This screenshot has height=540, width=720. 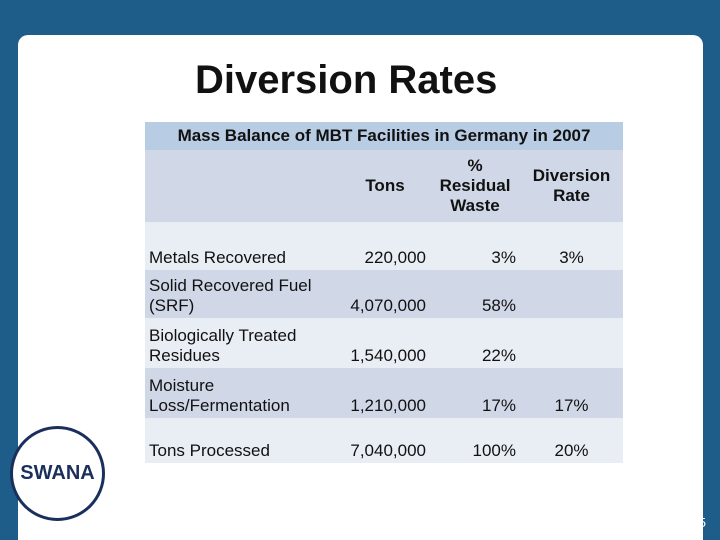 I want to click on table-cell: Biologically Treated Residues, so click(x=223, y=345).